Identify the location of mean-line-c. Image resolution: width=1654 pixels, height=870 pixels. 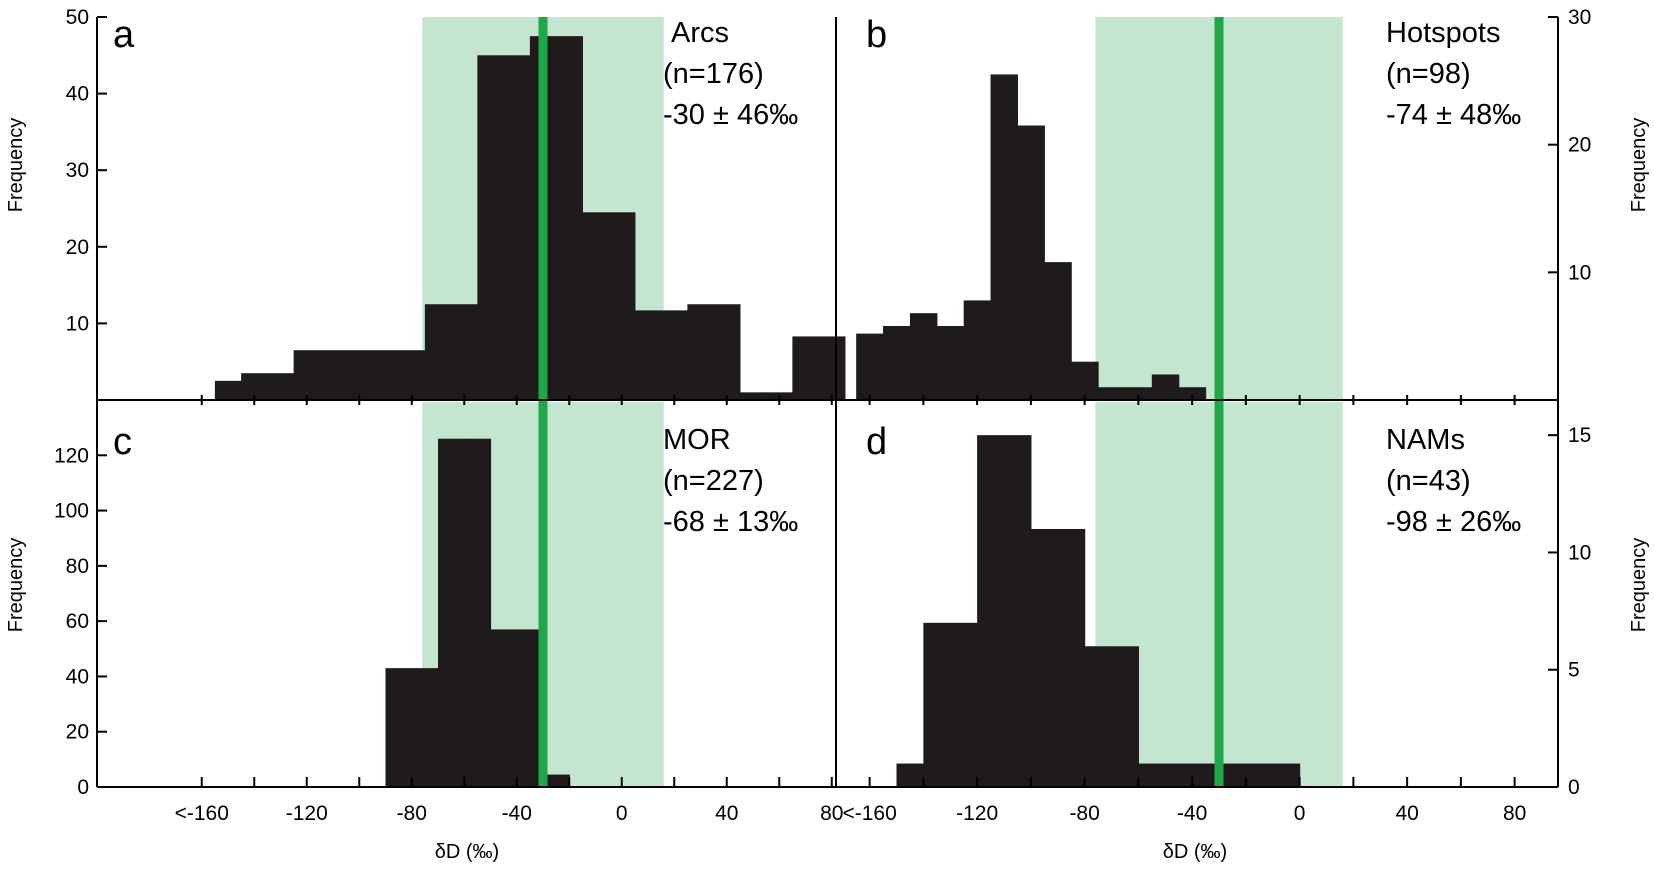
(543, 593).